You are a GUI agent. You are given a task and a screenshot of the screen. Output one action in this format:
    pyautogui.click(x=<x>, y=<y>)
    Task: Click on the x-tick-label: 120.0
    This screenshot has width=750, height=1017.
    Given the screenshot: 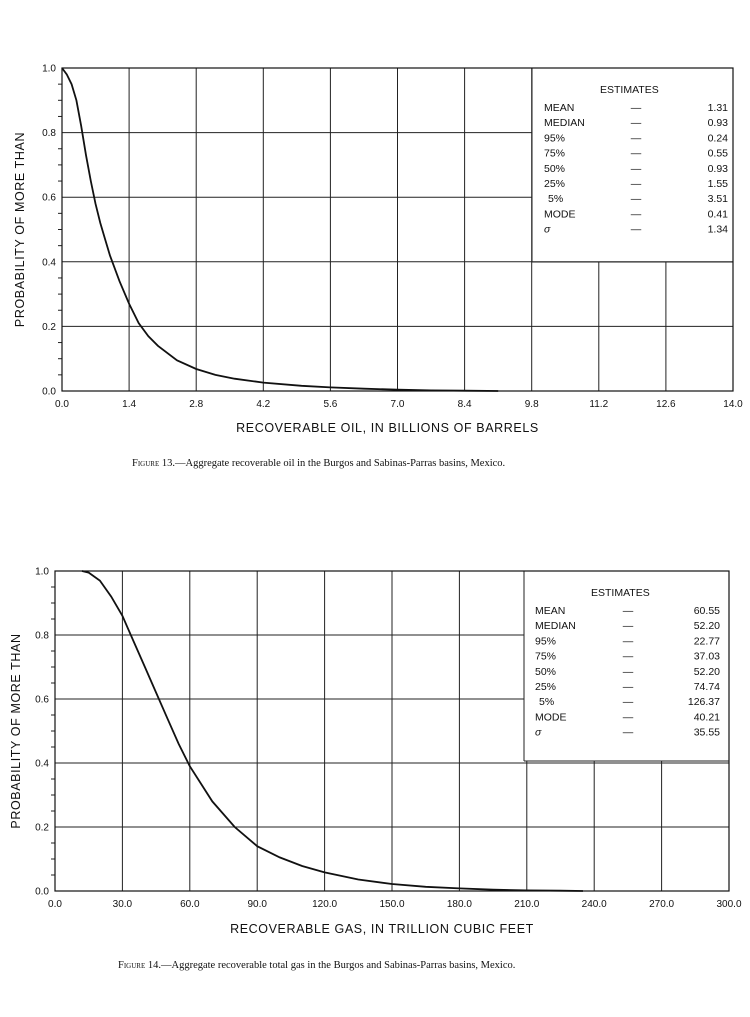 What is the action you would take?
    pyautogui.click(x=324, y=904)
    